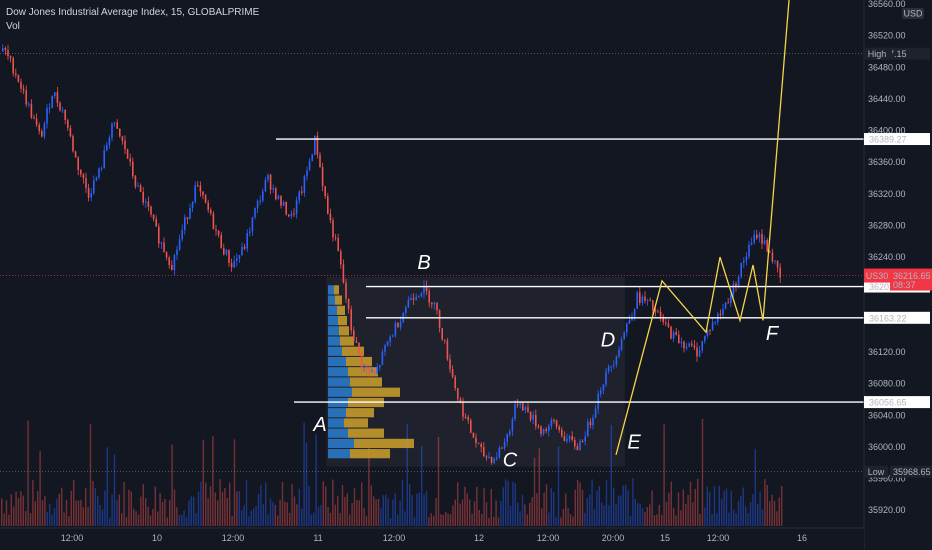  What do you see at coordinates (432, 539) in the screenshot?
I see `time-axis-background` at bounding box center [432, 539].